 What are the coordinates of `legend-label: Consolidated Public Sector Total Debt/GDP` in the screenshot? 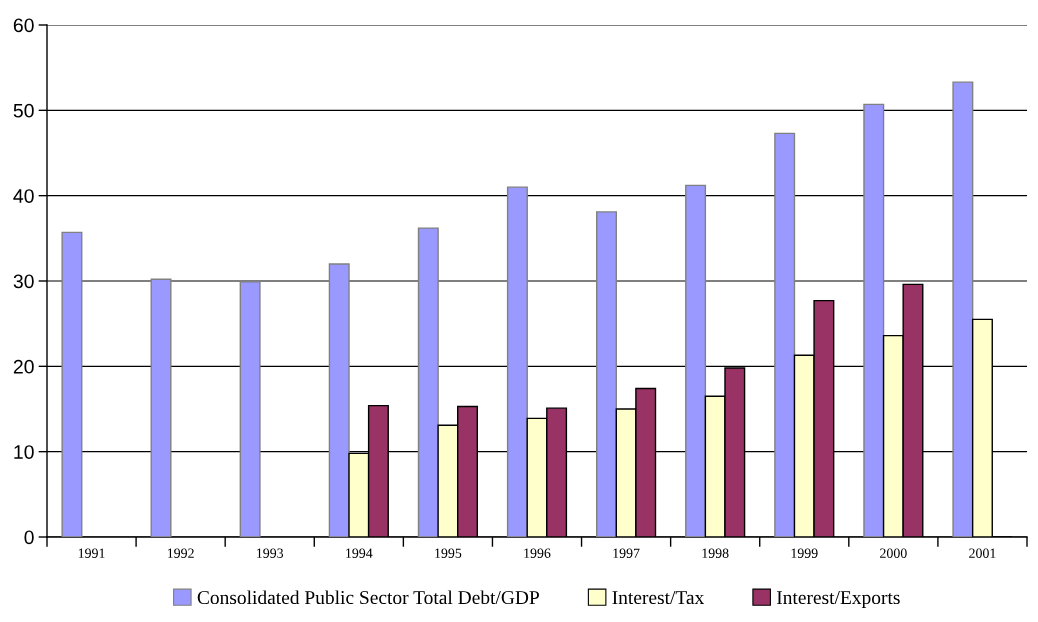 It's located at (368, 597).